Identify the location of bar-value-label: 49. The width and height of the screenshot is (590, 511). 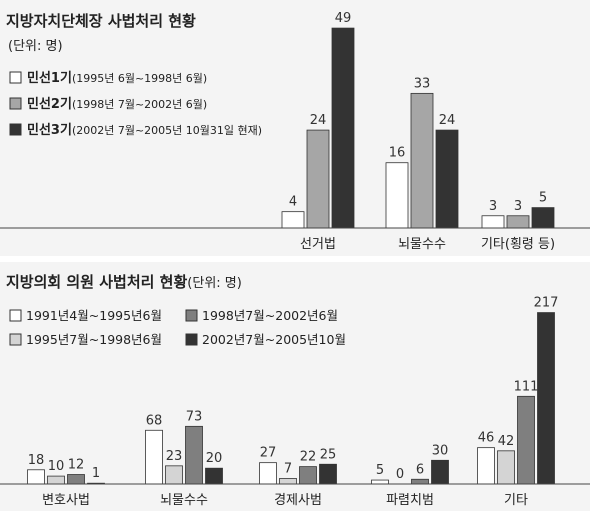
(343, 18).